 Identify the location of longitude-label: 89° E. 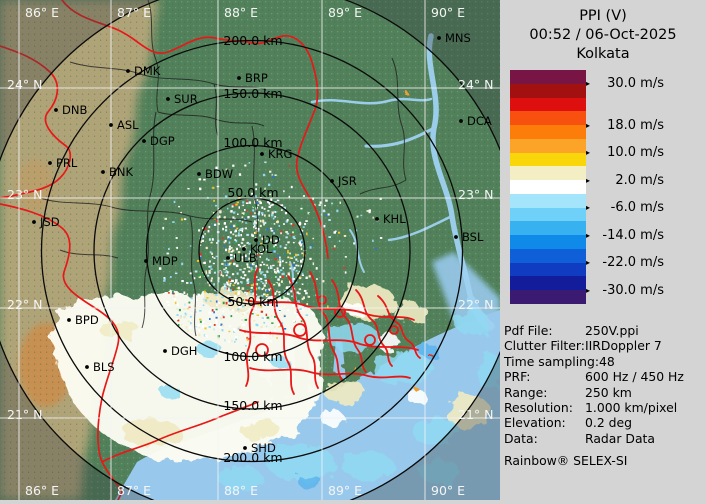
(345, 490).